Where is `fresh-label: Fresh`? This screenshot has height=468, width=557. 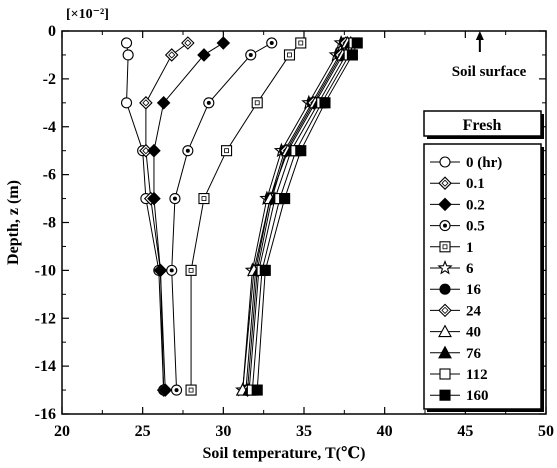
fresh-label: Fresh is located at coordinates (482, 125).